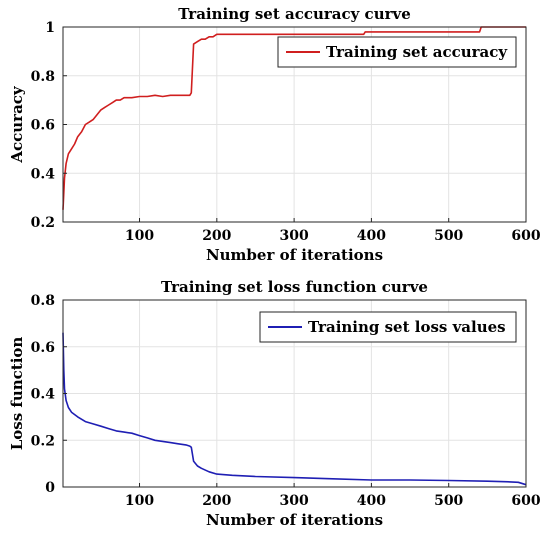 The height and width of the screenshot is (547, 550). What do you see at coordinates (293, 236) in the screenshot?
I see `accuracy-x-tick-label: 300` at bounding box center [293, 236].